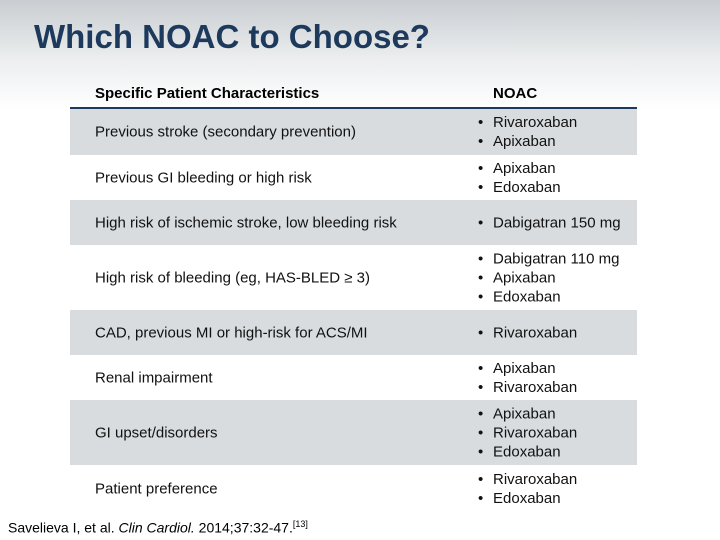 This screenshot has height=540, width=720. What do you see at coordinates (233, 277) in the screenshot?
I see `characteristic-cell: High risk of bleeding (eg, HAS-BLED ≥ 3)` at bounding box center [233, 277].